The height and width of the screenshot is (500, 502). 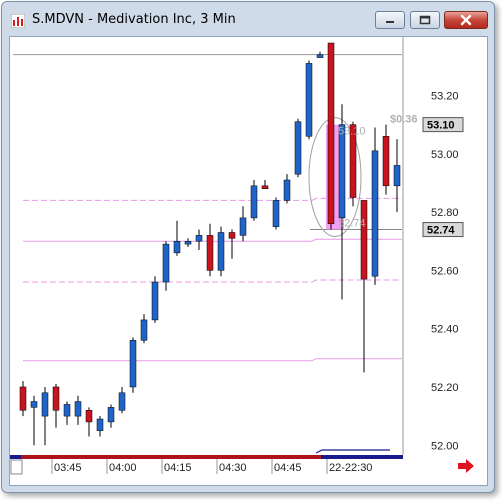 I want to click on price-tick-label: 52.20, so click(x=445, y=388).